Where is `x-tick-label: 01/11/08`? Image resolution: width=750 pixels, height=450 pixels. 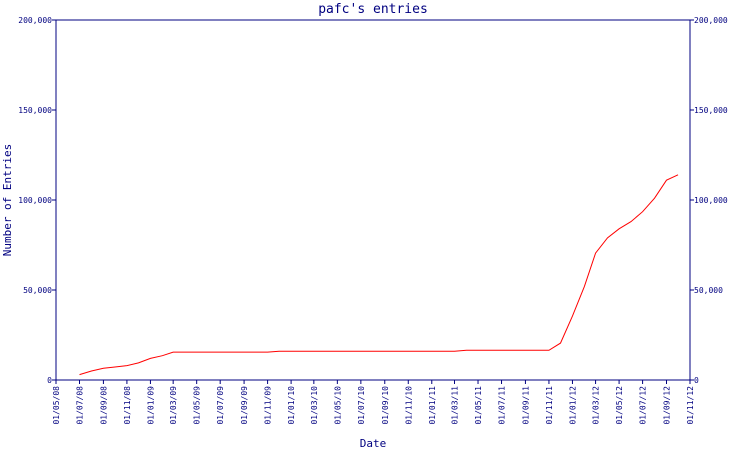
x-tick-label: 01/11/08 is located at coordinates (127, 405).